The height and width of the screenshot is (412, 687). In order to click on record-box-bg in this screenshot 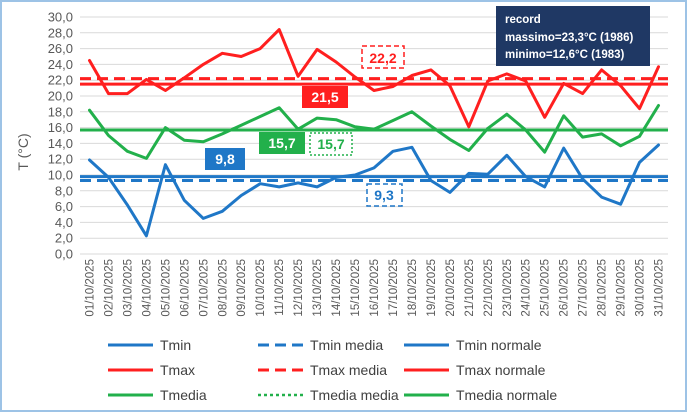, I will do `click(573, 36)`.